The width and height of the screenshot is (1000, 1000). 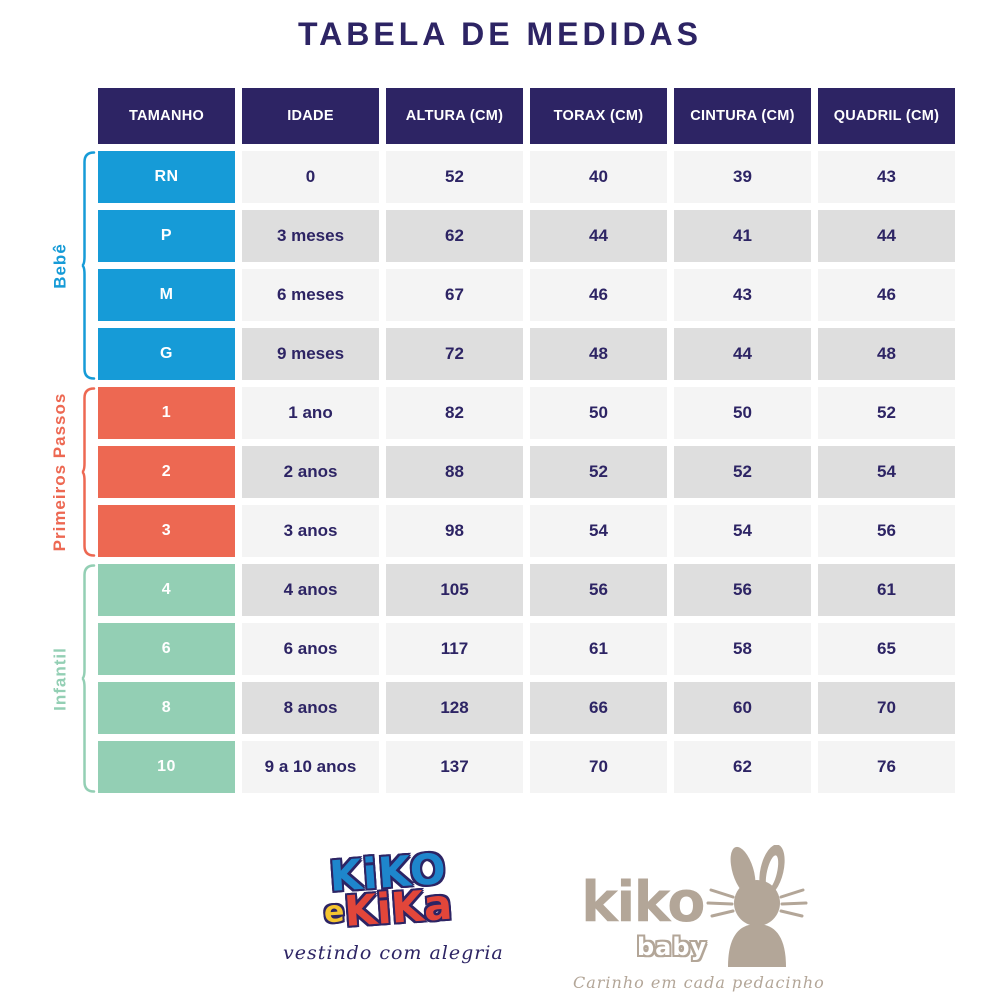 What do you see at coordinates (454, 472) in the screenshot?
I see `altura-cell: 88` at bounding box center [454, 472].